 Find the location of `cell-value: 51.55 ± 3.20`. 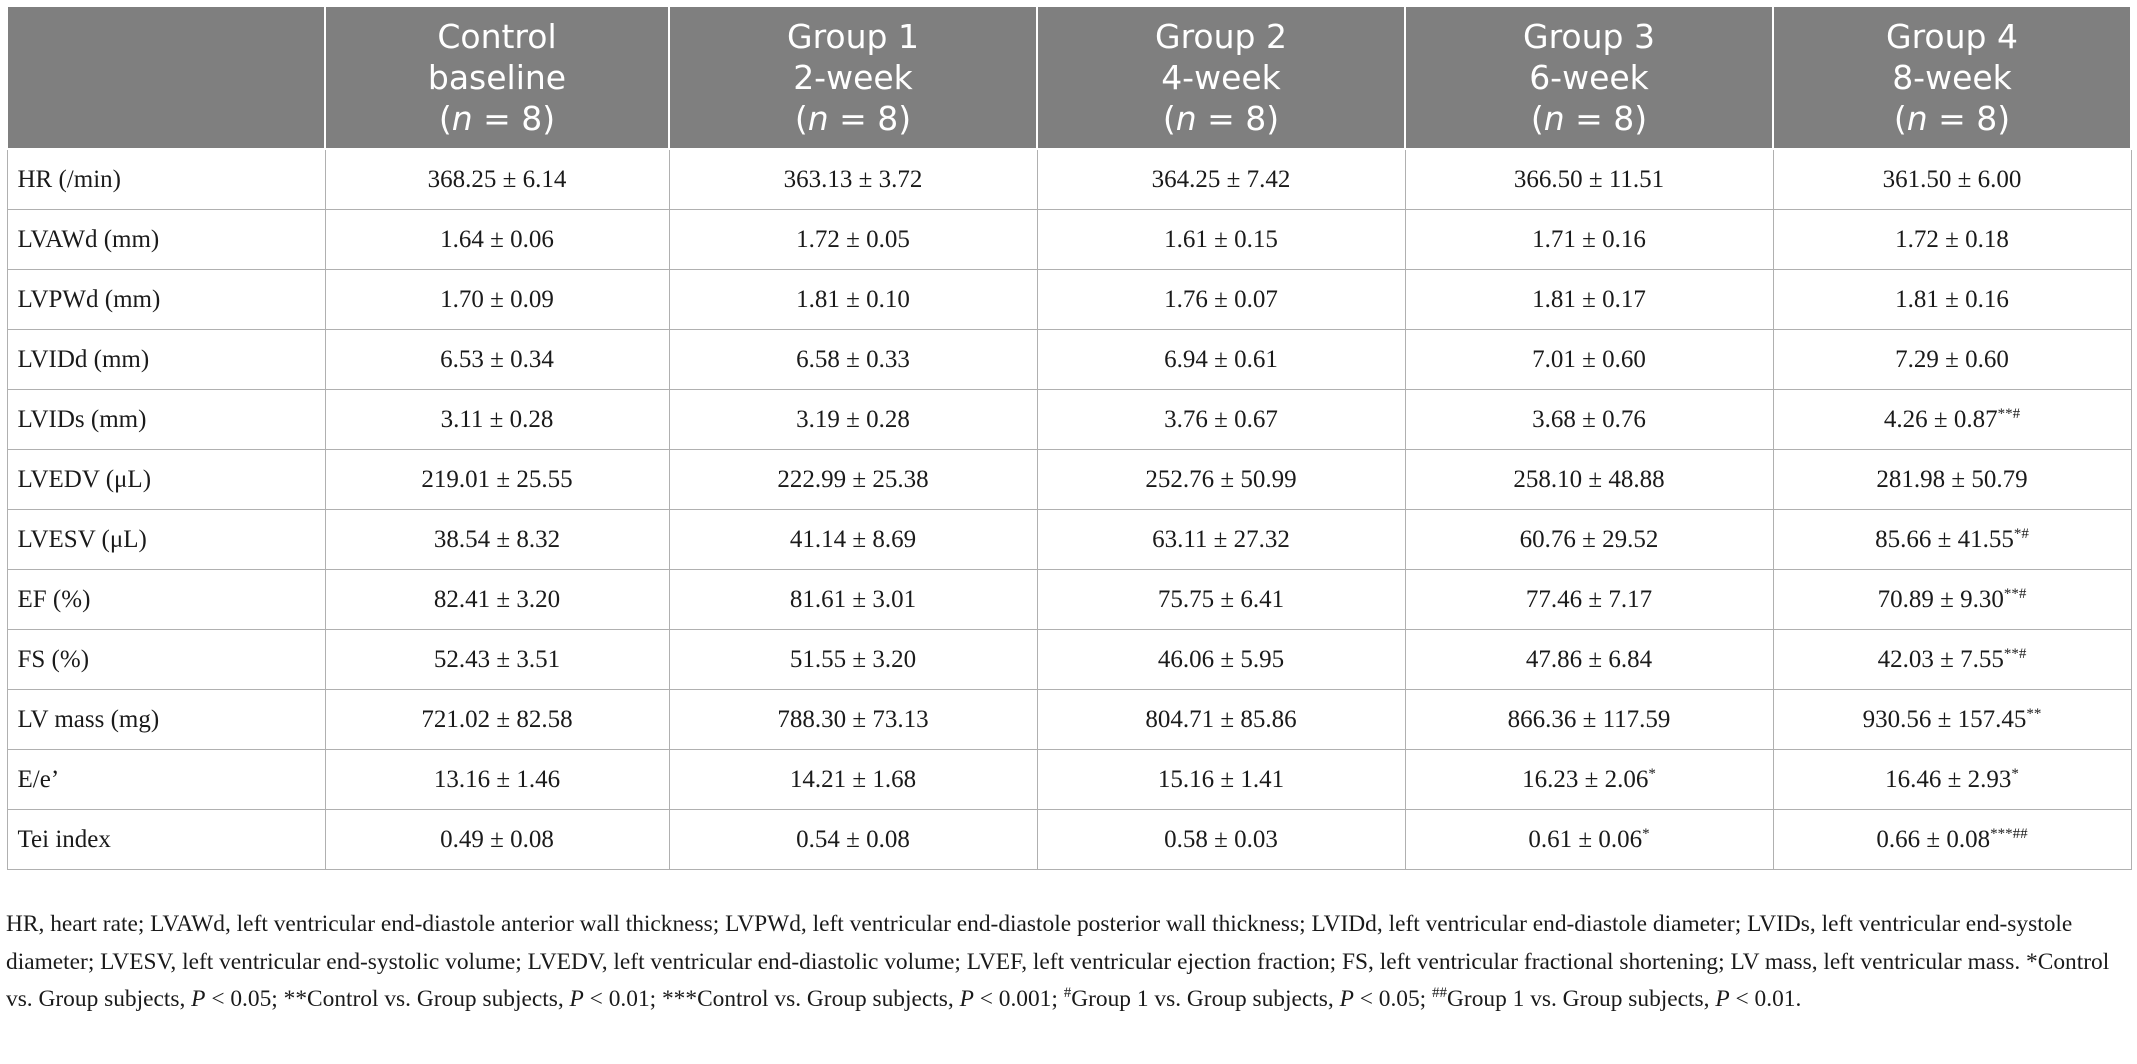

cell-value: 51.55 ± 3.20 is located at coordinates (853, 659).